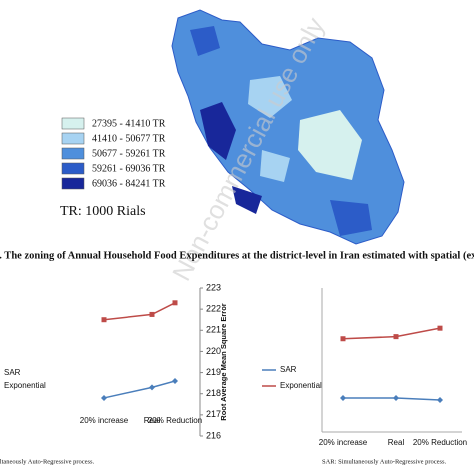 This screenshot has height=474, width=474. Describe the element at coordinates (213, 351) in the screenshot. I see `y-tick-label: 220` at that location.